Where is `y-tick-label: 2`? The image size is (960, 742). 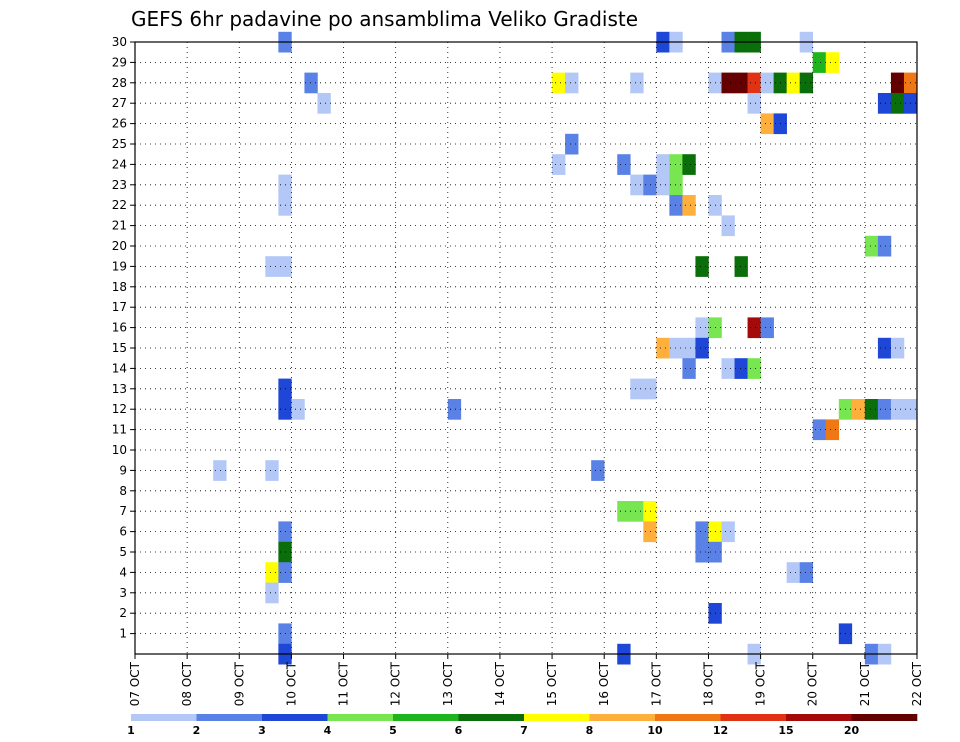 y-tick-label: 2 is located at coordinates (123, 613).